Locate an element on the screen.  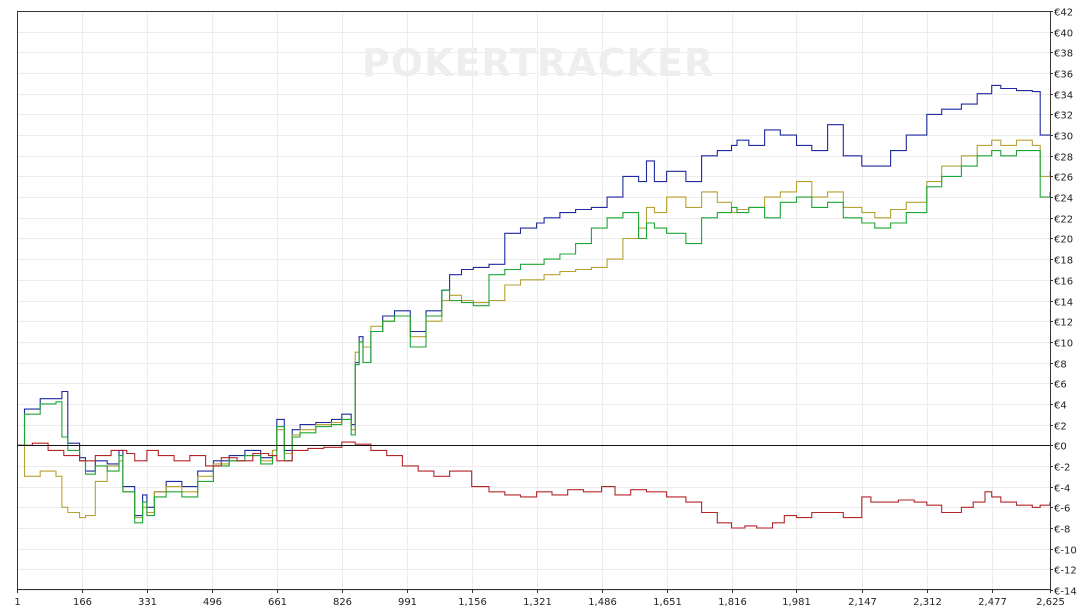
x-tick-label: 1 is located at coordinates (17, 602).